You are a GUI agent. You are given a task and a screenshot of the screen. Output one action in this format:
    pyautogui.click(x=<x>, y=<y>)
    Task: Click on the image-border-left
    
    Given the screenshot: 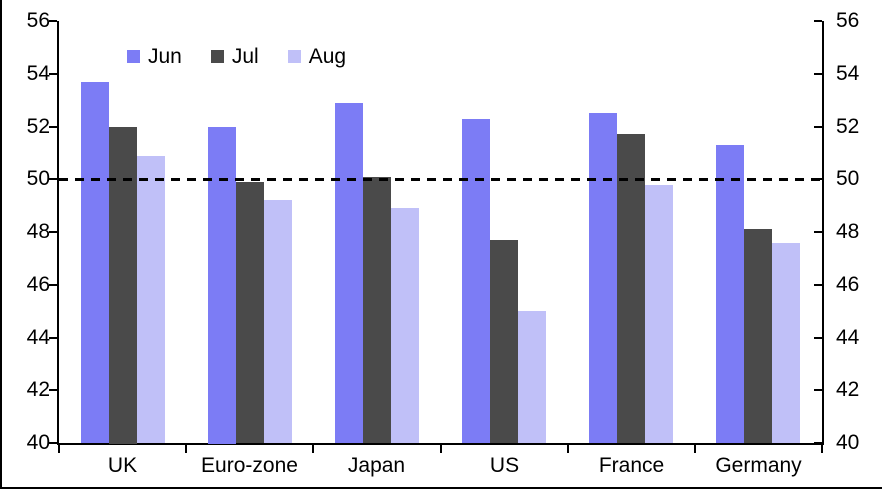 What is the action you would take?
    pyautogui.click(x=1, y=244)
    